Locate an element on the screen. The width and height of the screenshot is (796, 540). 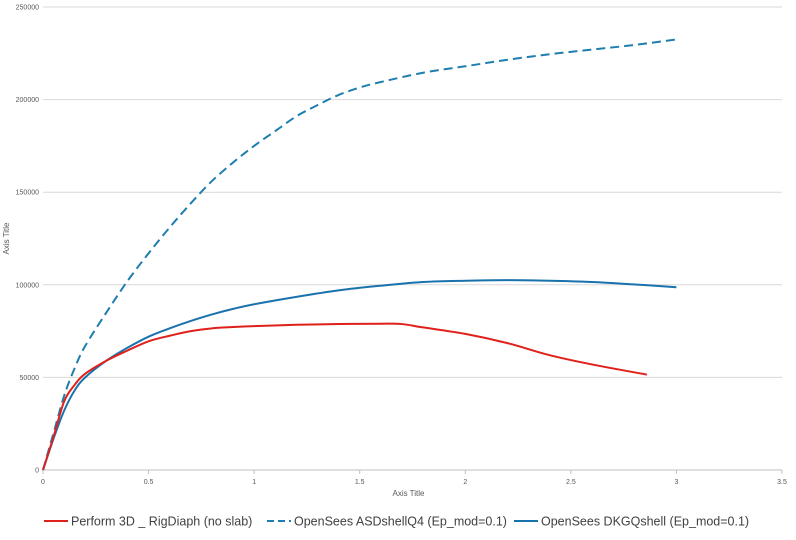
x-tick-label: 2 is located at coordinates (465, 482).